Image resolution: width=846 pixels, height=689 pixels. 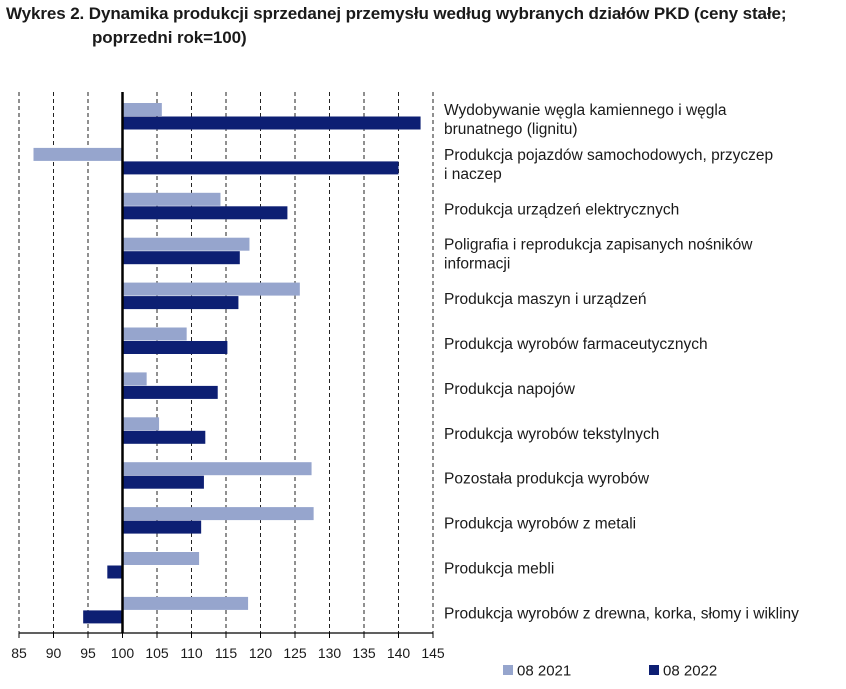 I want to click on x-tick-label-130: 130, so click(x=330, y=653).